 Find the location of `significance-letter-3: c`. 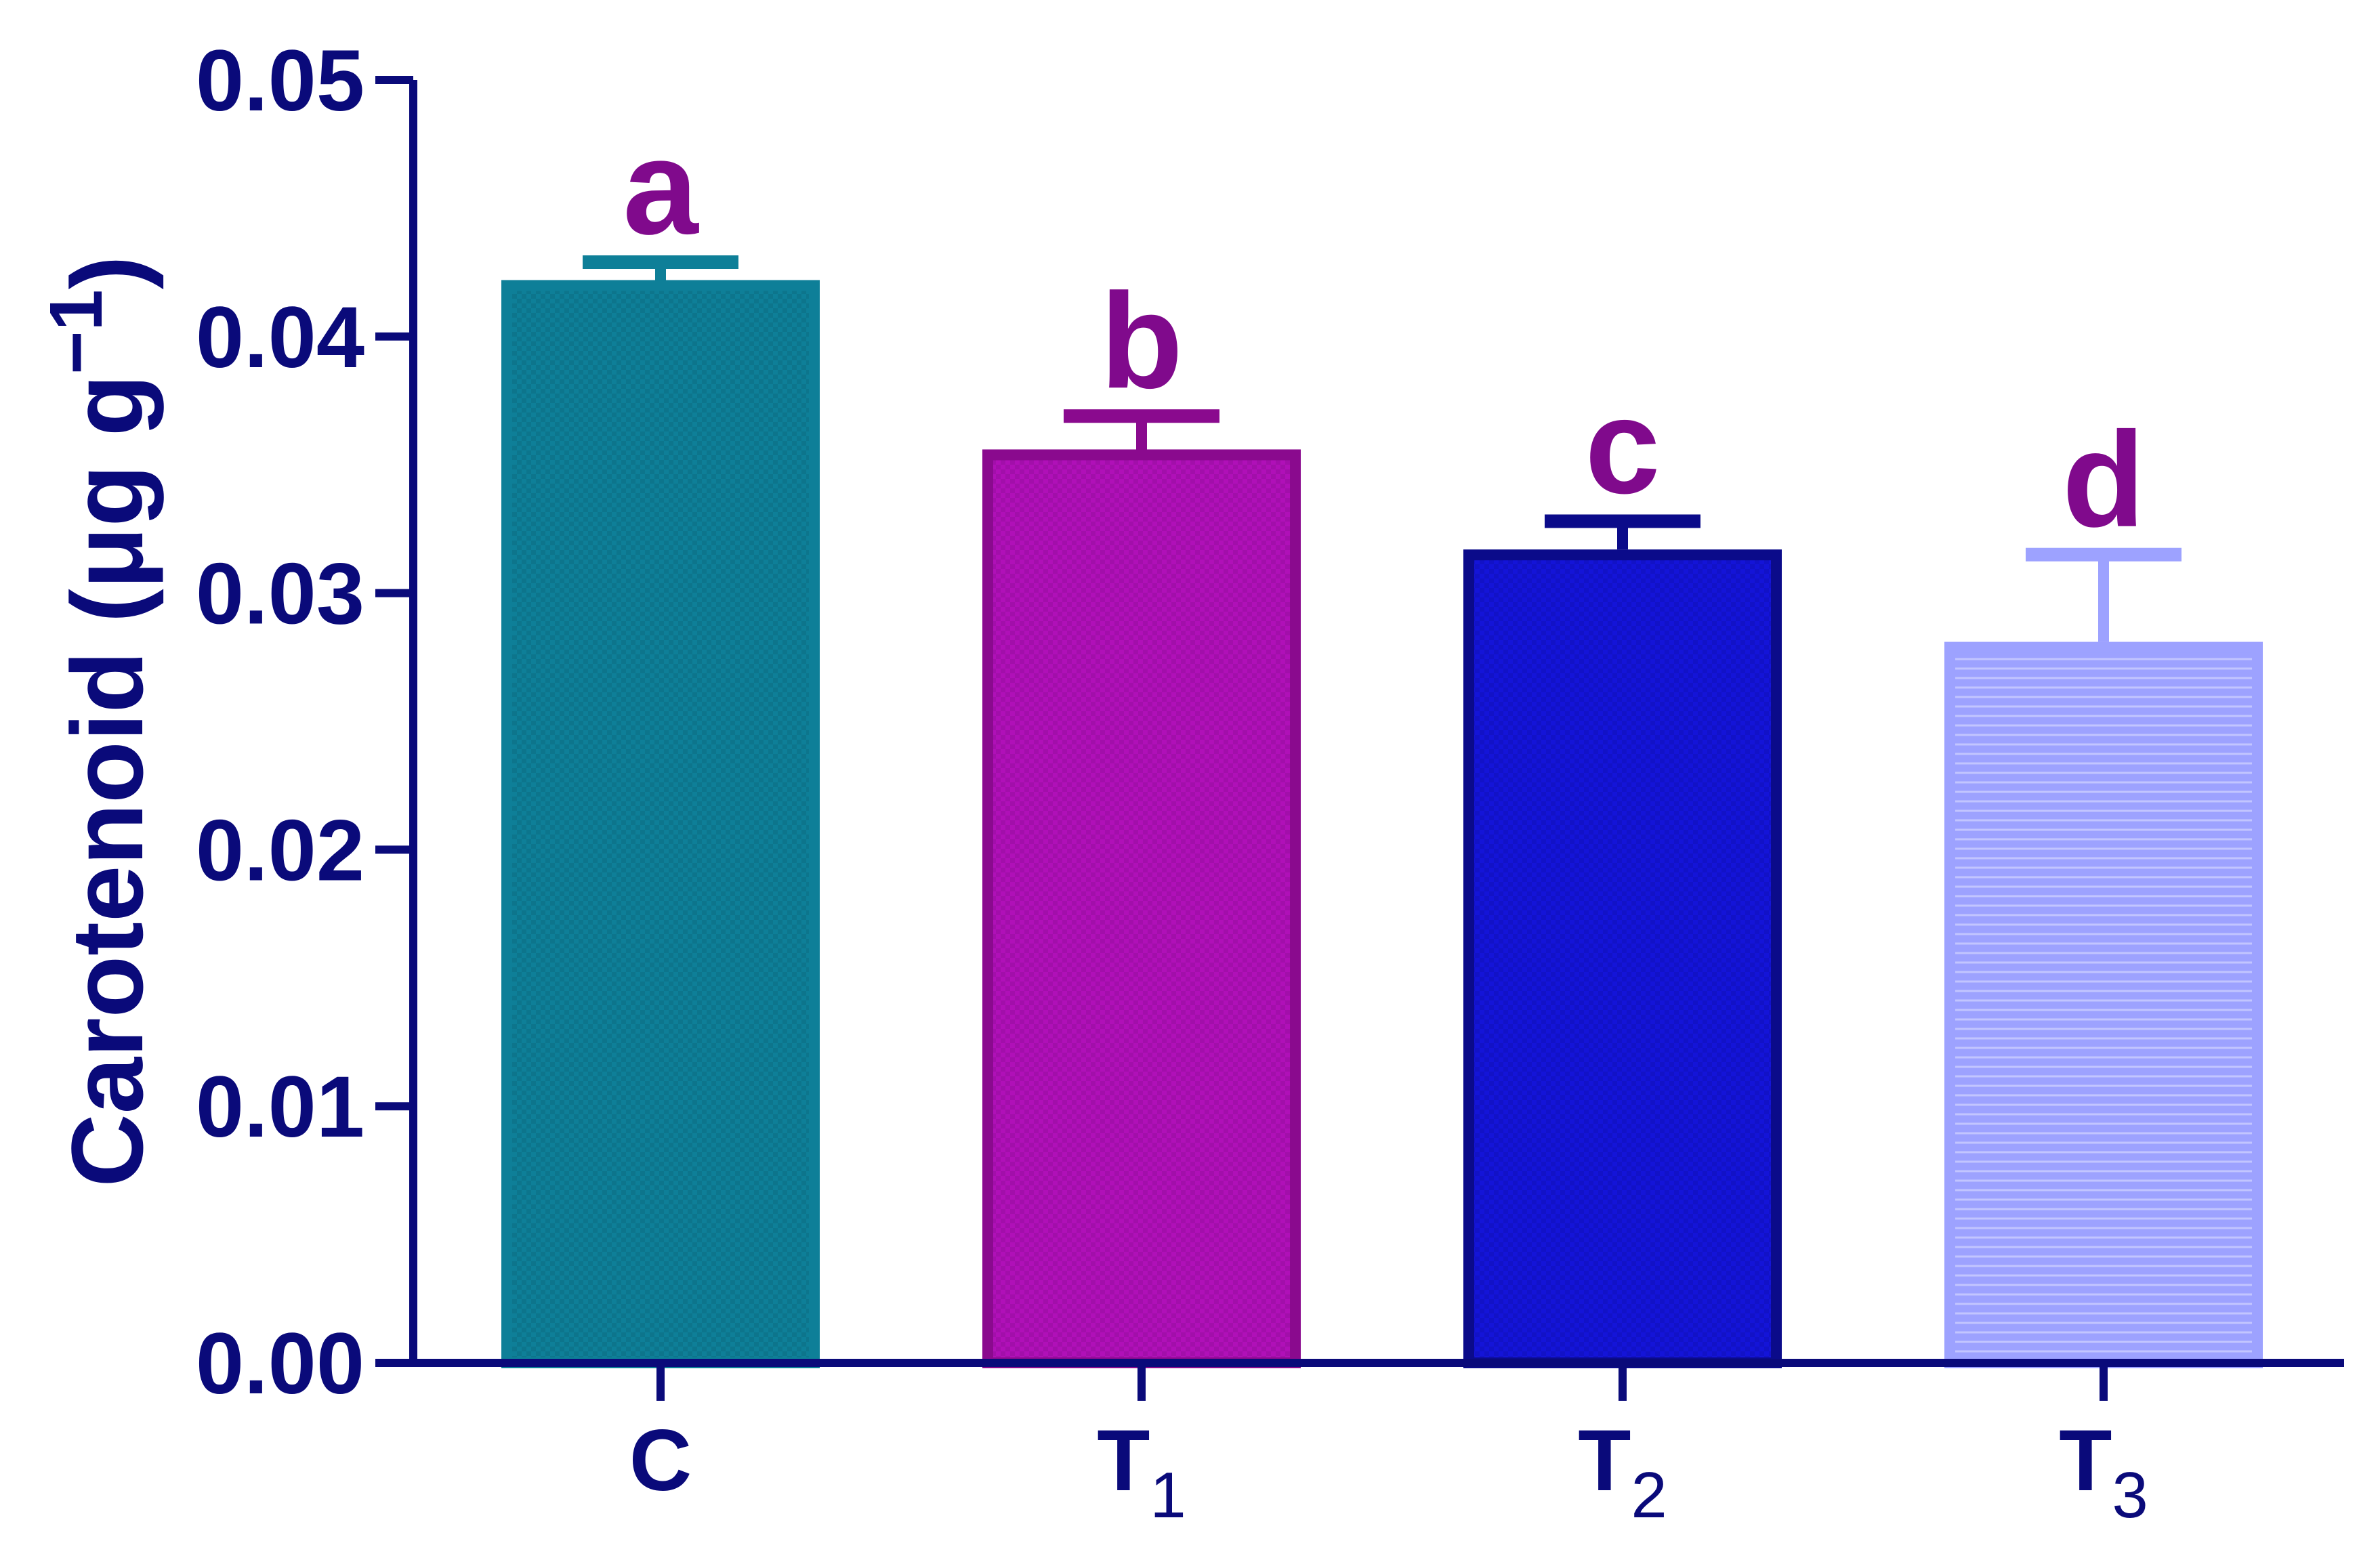

significance-letter-3: c is located at coordinates (1622, 446).